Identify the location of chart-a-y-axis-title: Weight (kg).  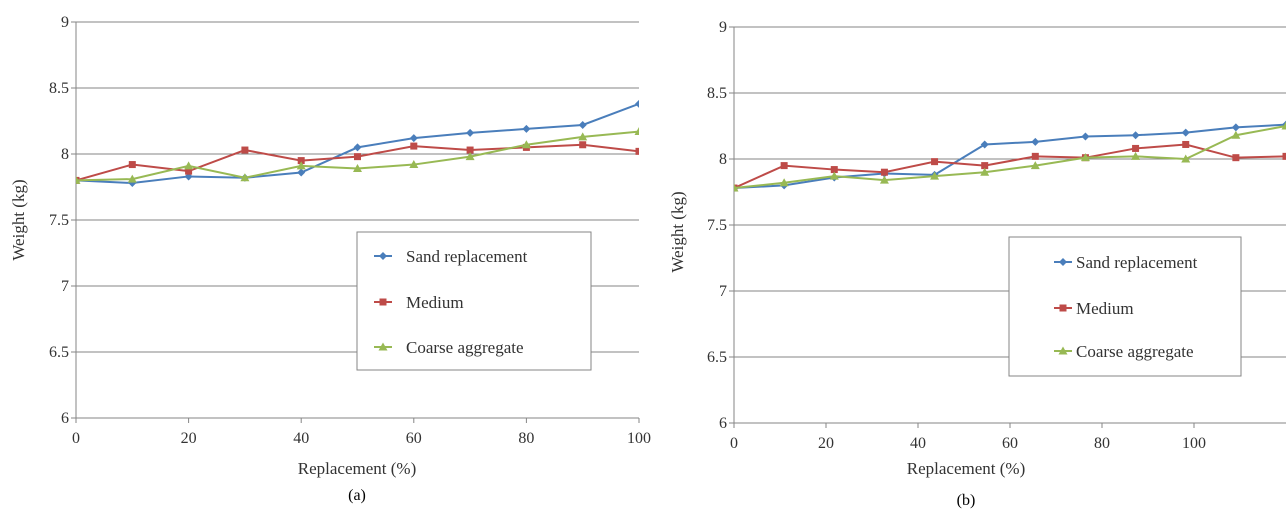
(18, 219).